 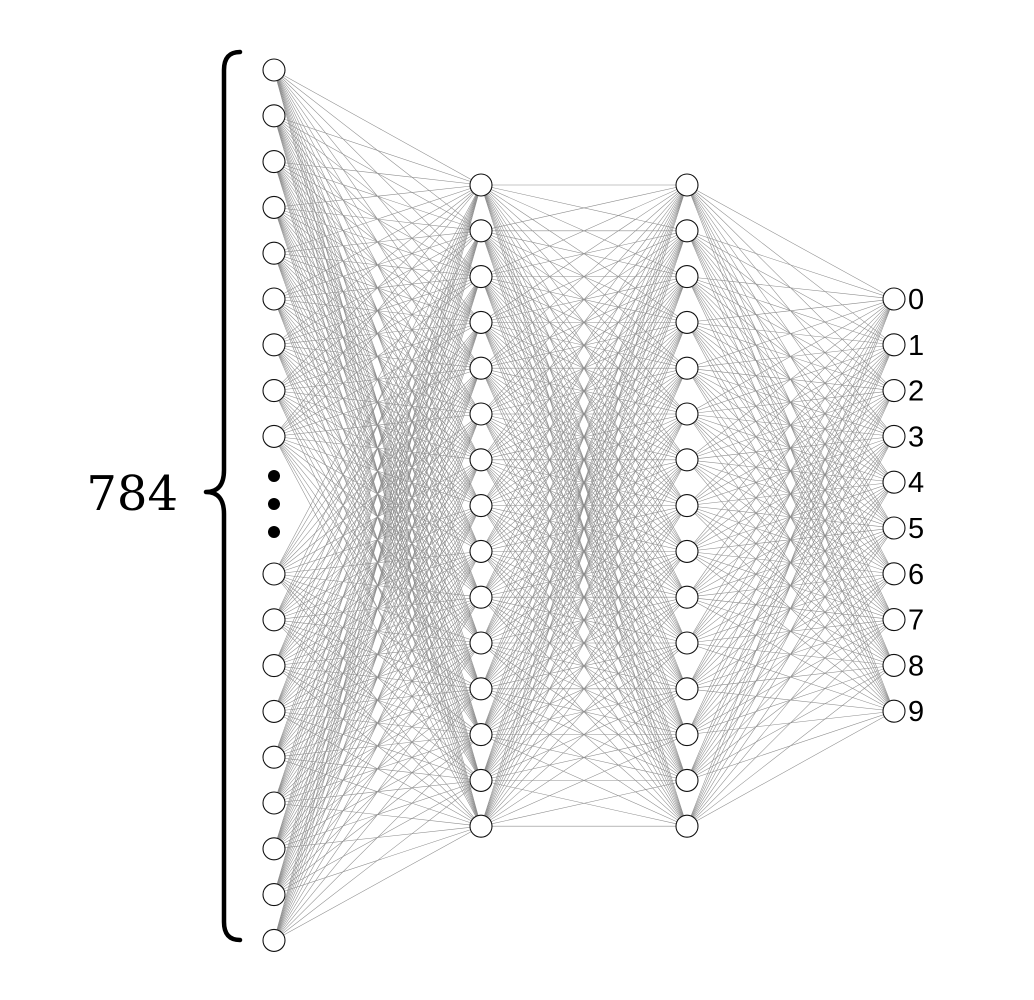 What do you see at coordinates (132, 494) in the screenshot?
I see `input-count-label: 784` at bounding box center [132, 494].